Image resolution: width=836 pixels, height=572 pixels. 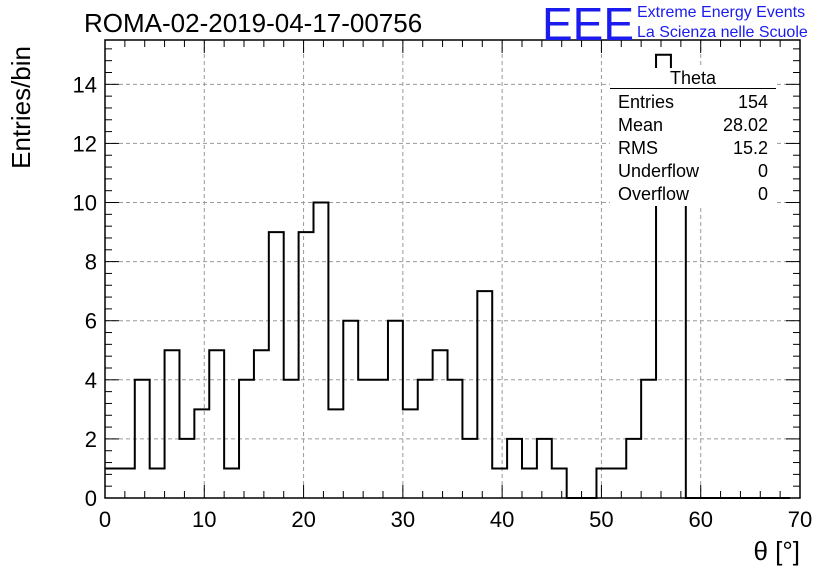 I want to click on stats-label: RMS, so click(x=638, y=148).